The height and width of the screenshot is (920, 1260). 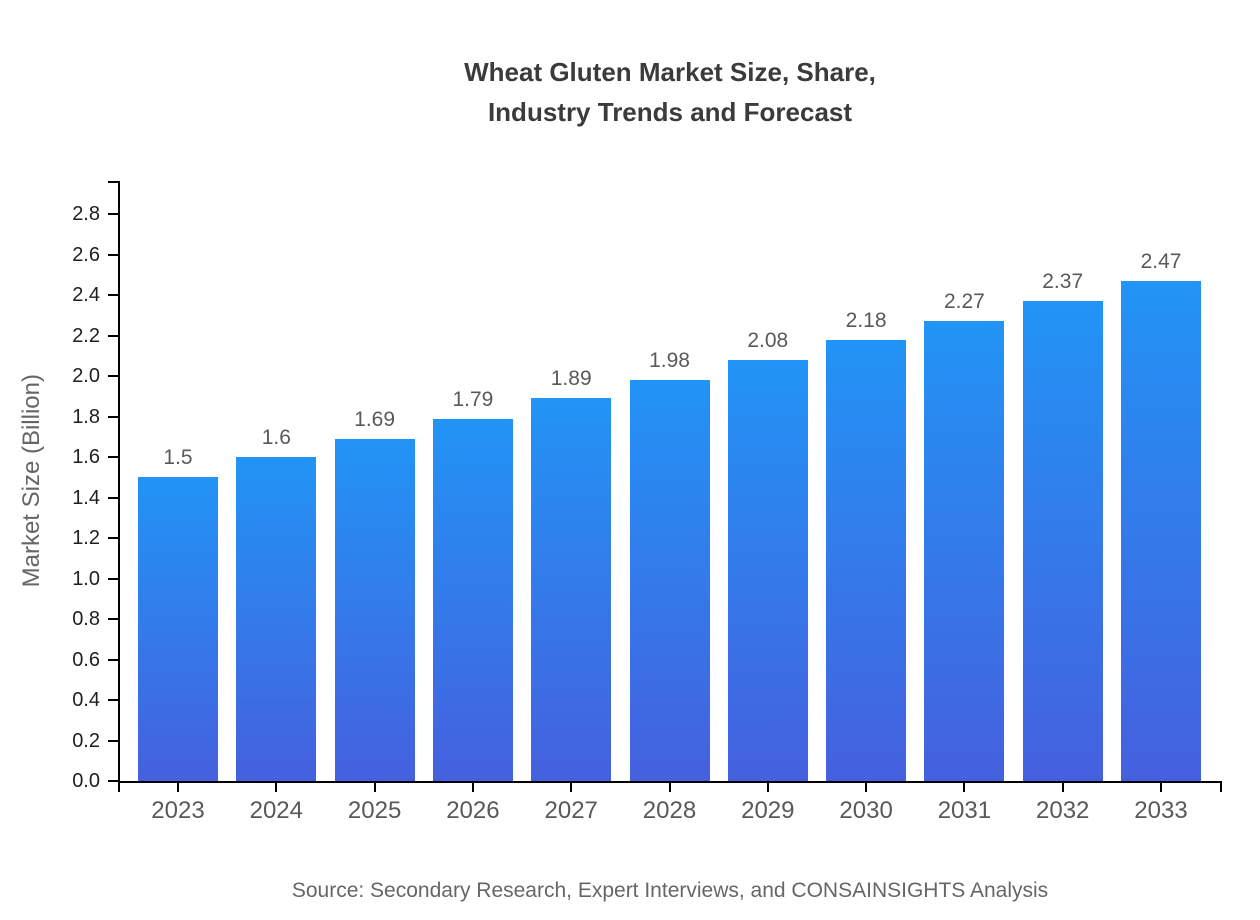 I want to click on y-tick-label-2.0: 2.0, so click(x=86, y=376).